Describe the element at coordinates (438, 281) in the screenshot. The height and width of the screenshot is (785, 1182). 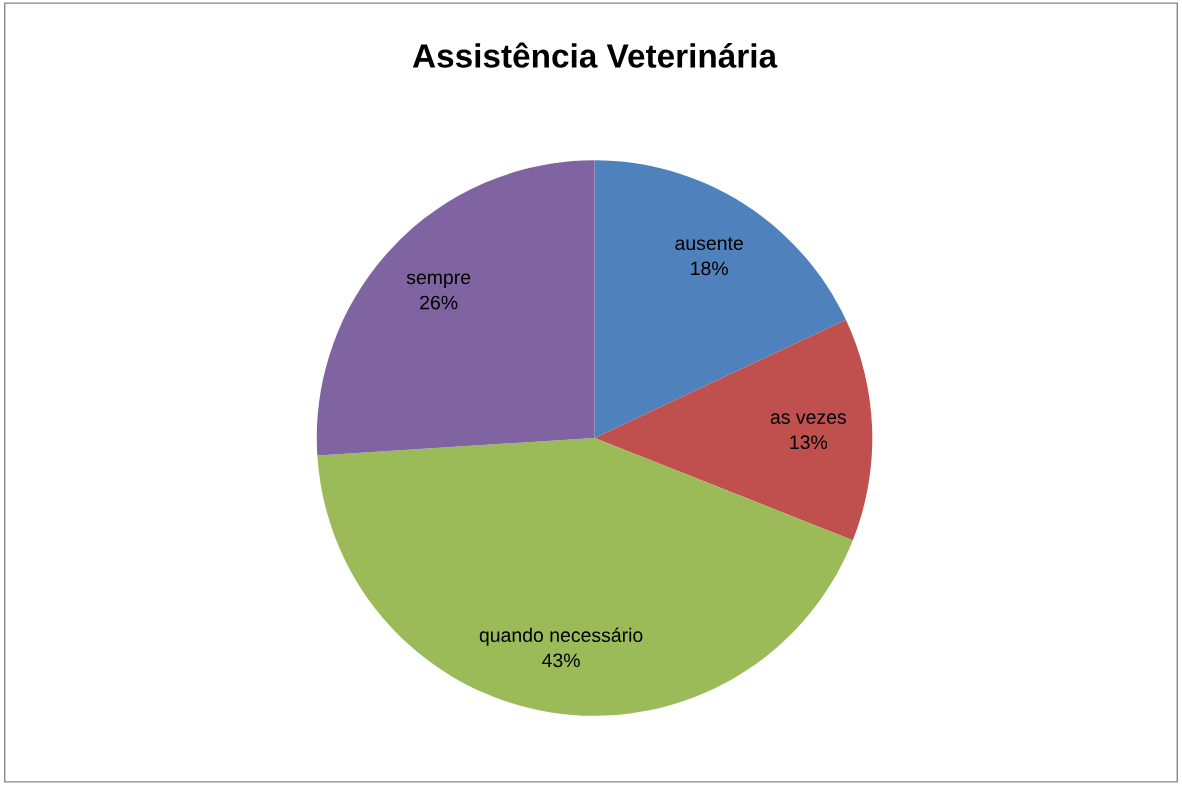
I see `slice-label: sempre` at that location.